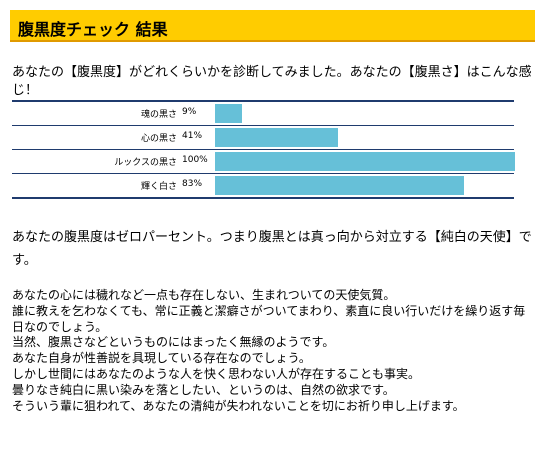  What do you see at coordinates (189, 112) in the screenshot?
I see `chart-value-label: 9%` at bounding box center [189, 112].